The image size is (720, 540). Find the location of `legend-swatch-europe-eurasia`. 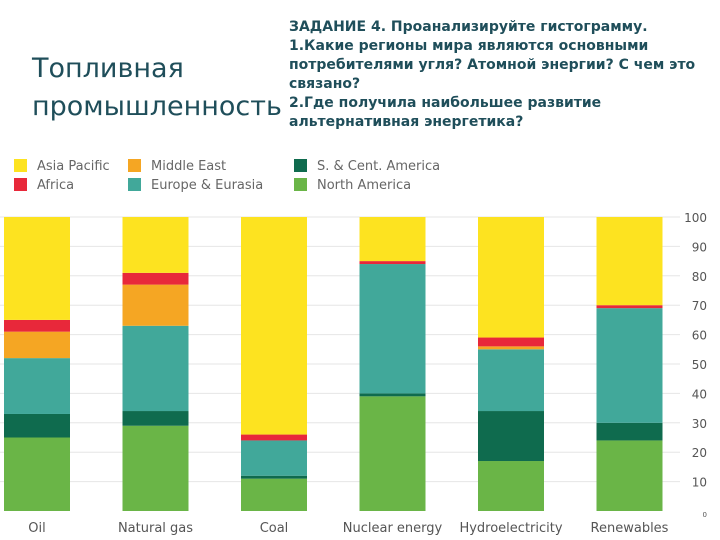

legend-swatch-europe-eurasia is located at coordinates (134, 184).